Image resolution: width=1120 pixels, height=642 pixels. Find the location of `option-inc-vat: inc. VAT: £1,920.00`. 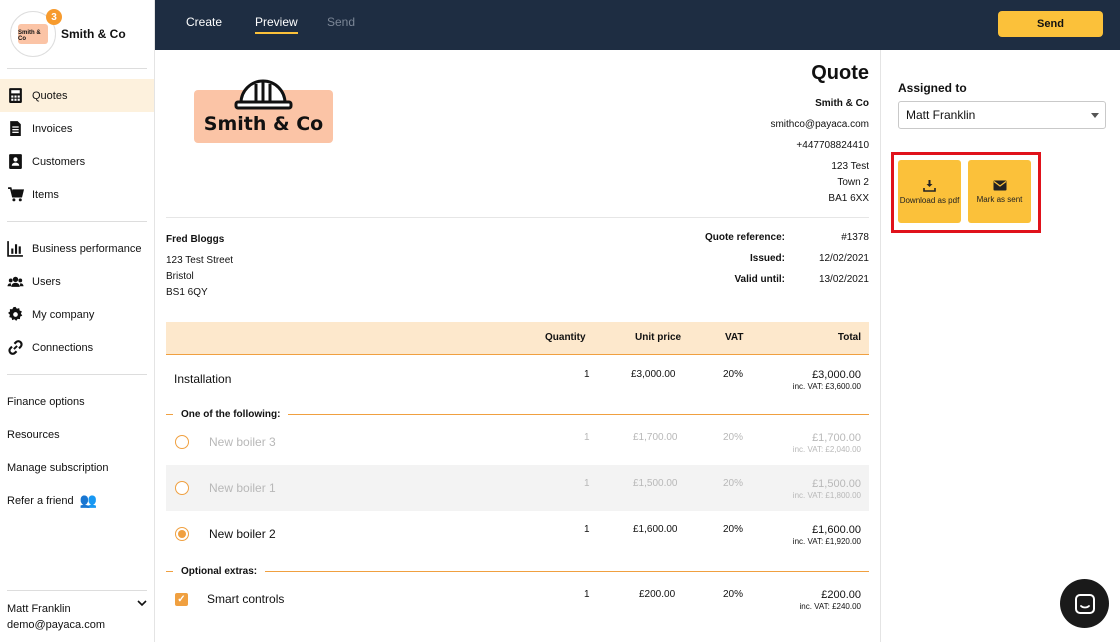

option-inc-vat: inc. VAT: £1,920.00 is located at coordinates (826, 541).